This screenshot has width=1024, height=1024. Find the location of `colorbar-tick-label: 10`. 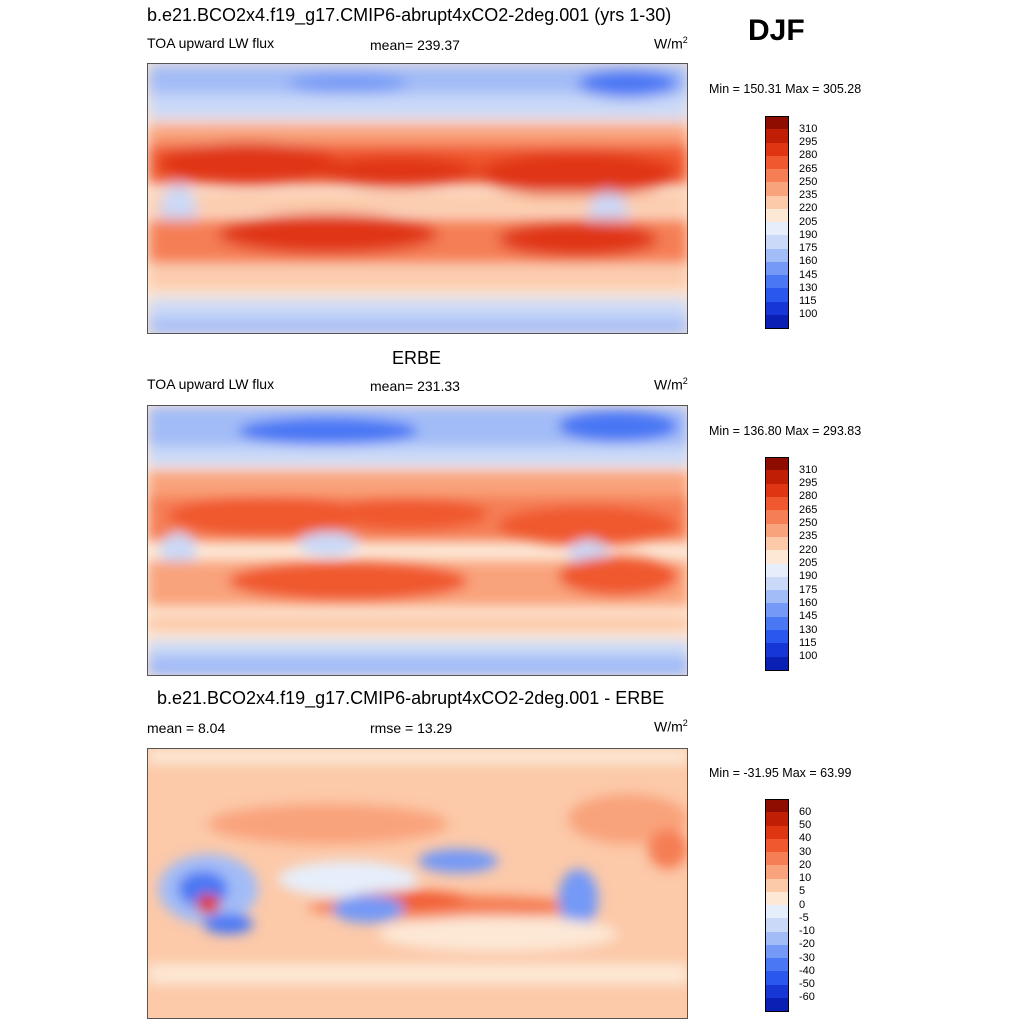

colorbar-tick-label: 10 is located at coordinates (805, 878).